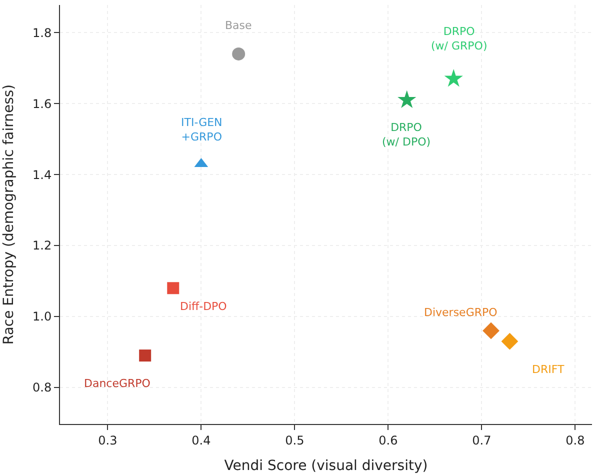 This screenshot has height=474, width=594. What do you see at coordinates (548, 369) in the screenshot?
I see `text: DRIFT` at bounding box center [548, 369].